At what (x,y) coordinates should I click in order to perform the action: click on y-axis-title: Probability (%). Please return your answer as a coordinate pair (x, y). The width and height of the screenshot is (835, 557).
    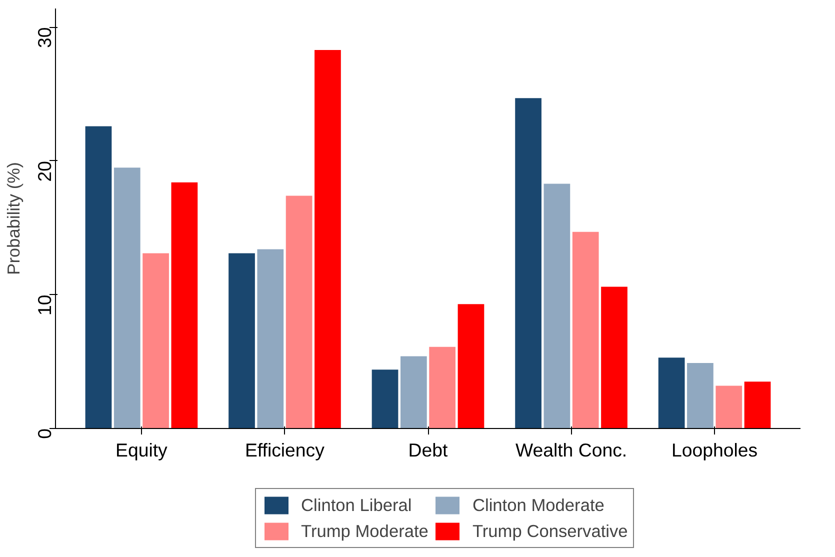
    Looking at the image, I should click on (14, 218).